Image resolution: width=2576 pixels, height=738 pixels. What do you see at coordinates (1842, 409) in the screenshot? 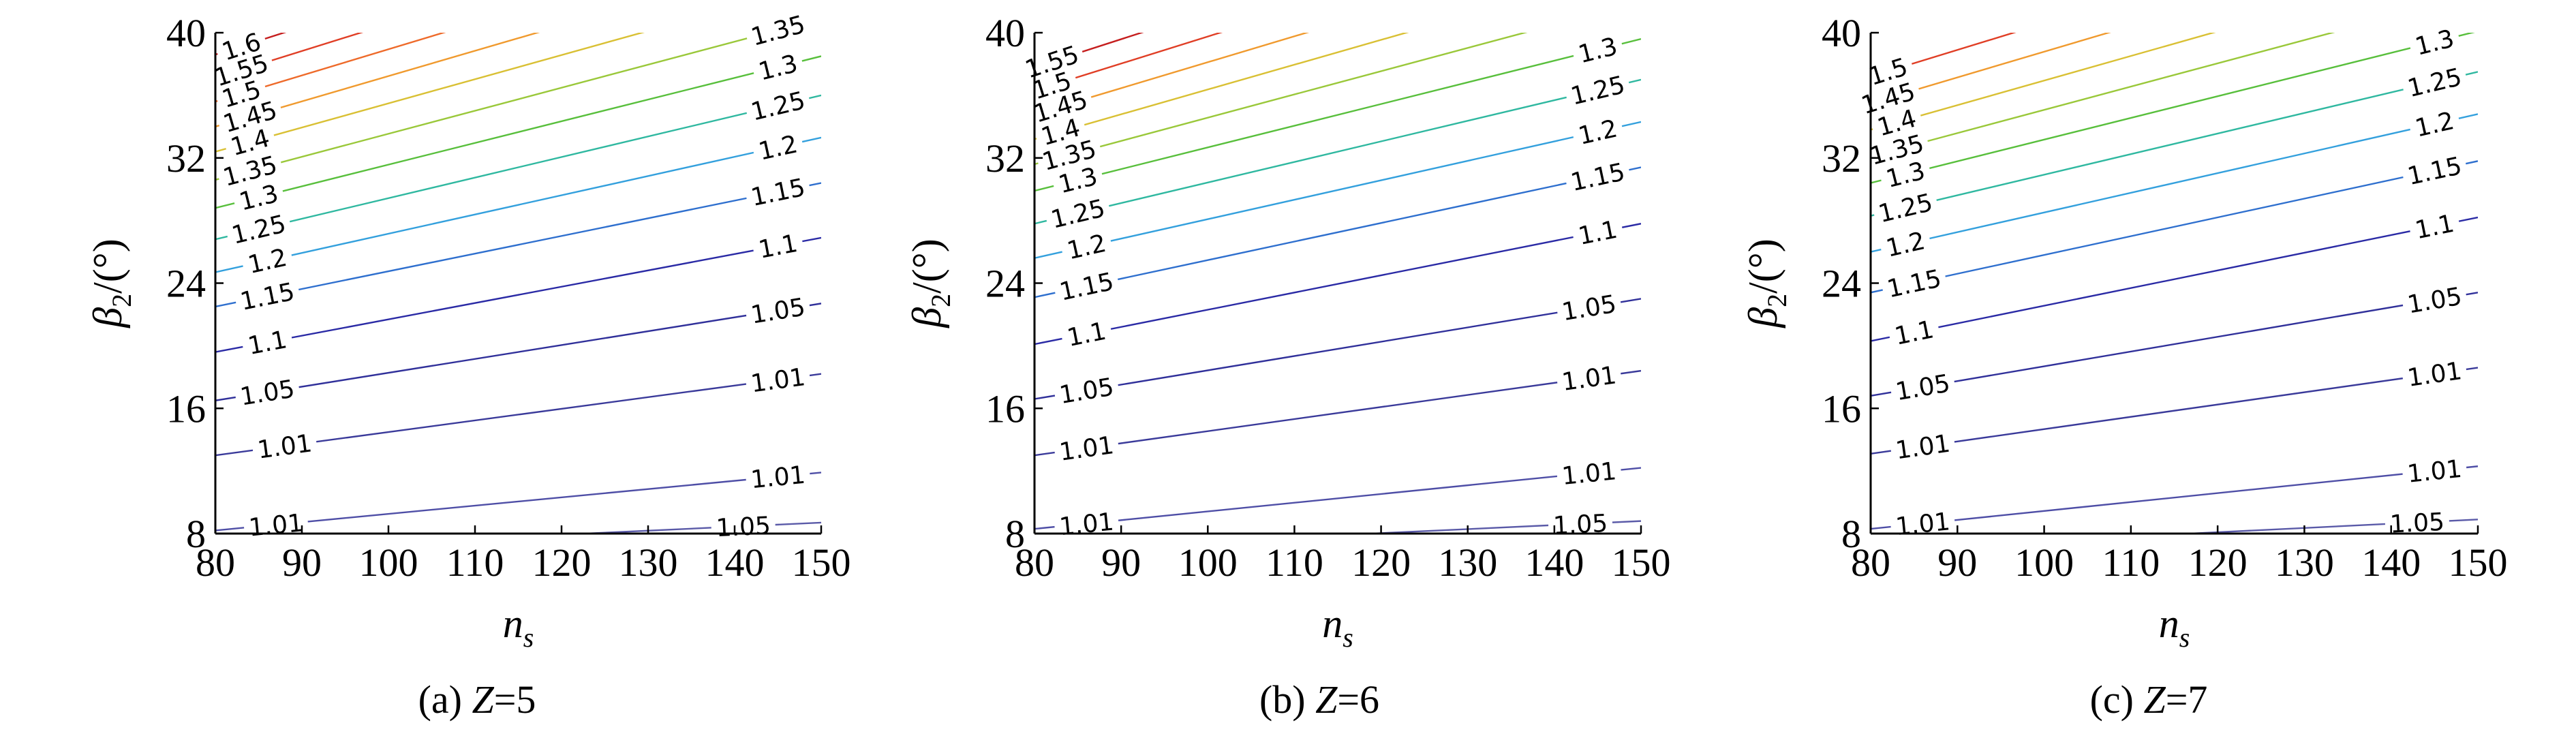
I see `y-tick-label: 16` at bounding box center [1842, 409].